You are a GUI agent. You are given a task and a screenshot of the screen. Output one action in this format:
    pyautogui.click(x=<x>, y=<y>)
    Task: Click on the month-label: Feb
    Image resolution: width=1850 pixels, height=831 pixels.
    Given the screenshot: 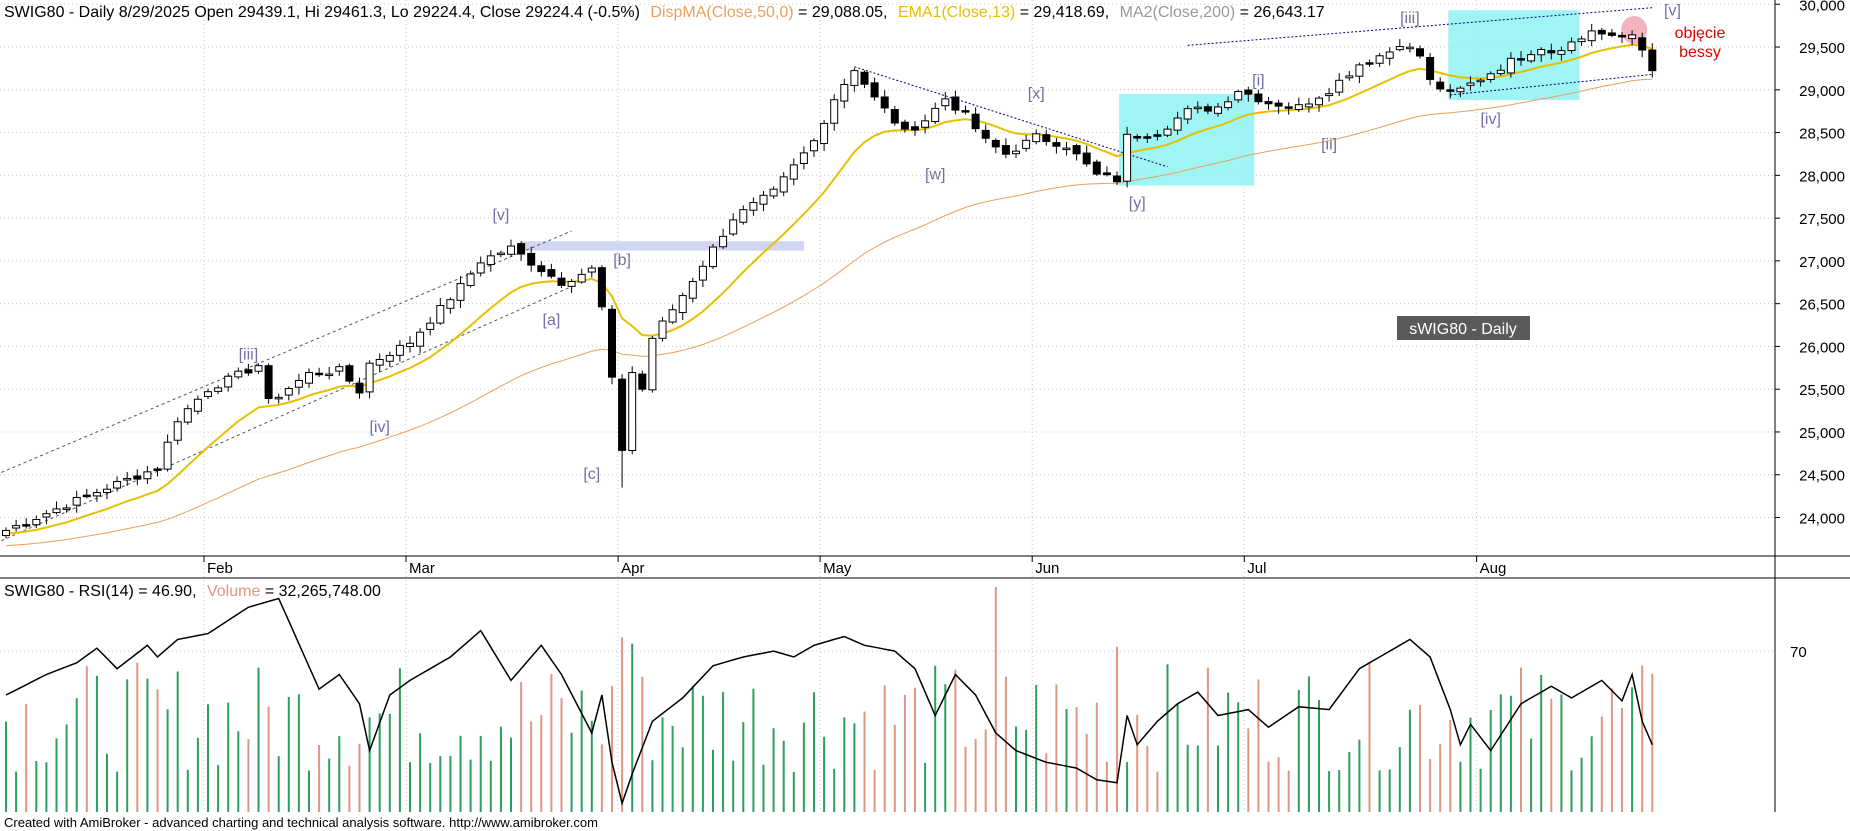 What is the action you would take?
    pyautogui.click(x=220, y=568)
    